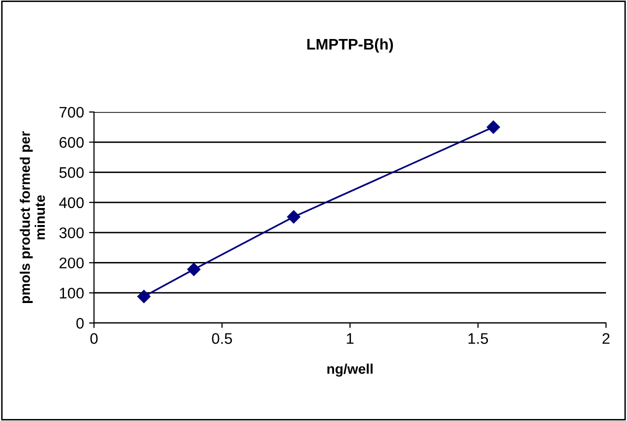 Image resolution: width=627 pixels, height=421 pixels. What do you see at coordinates (222, 338) in the screenshot?
I see `x-tick-label: 0.5` at bounding box center [222, 338].